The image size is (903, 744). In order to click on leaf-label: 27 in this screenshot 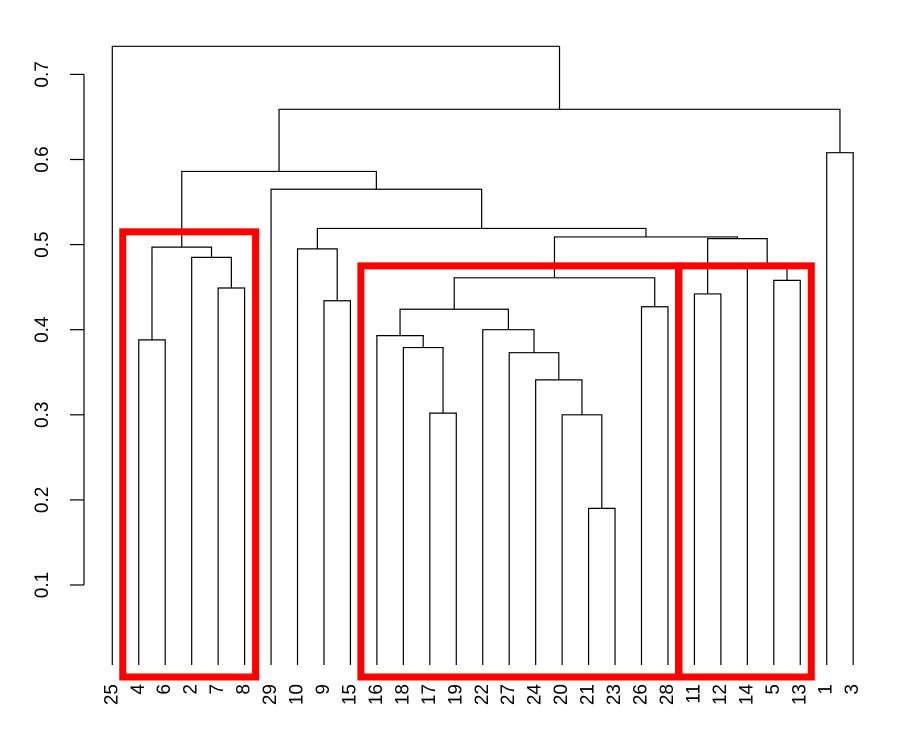, I will do `click(508, 694)`.